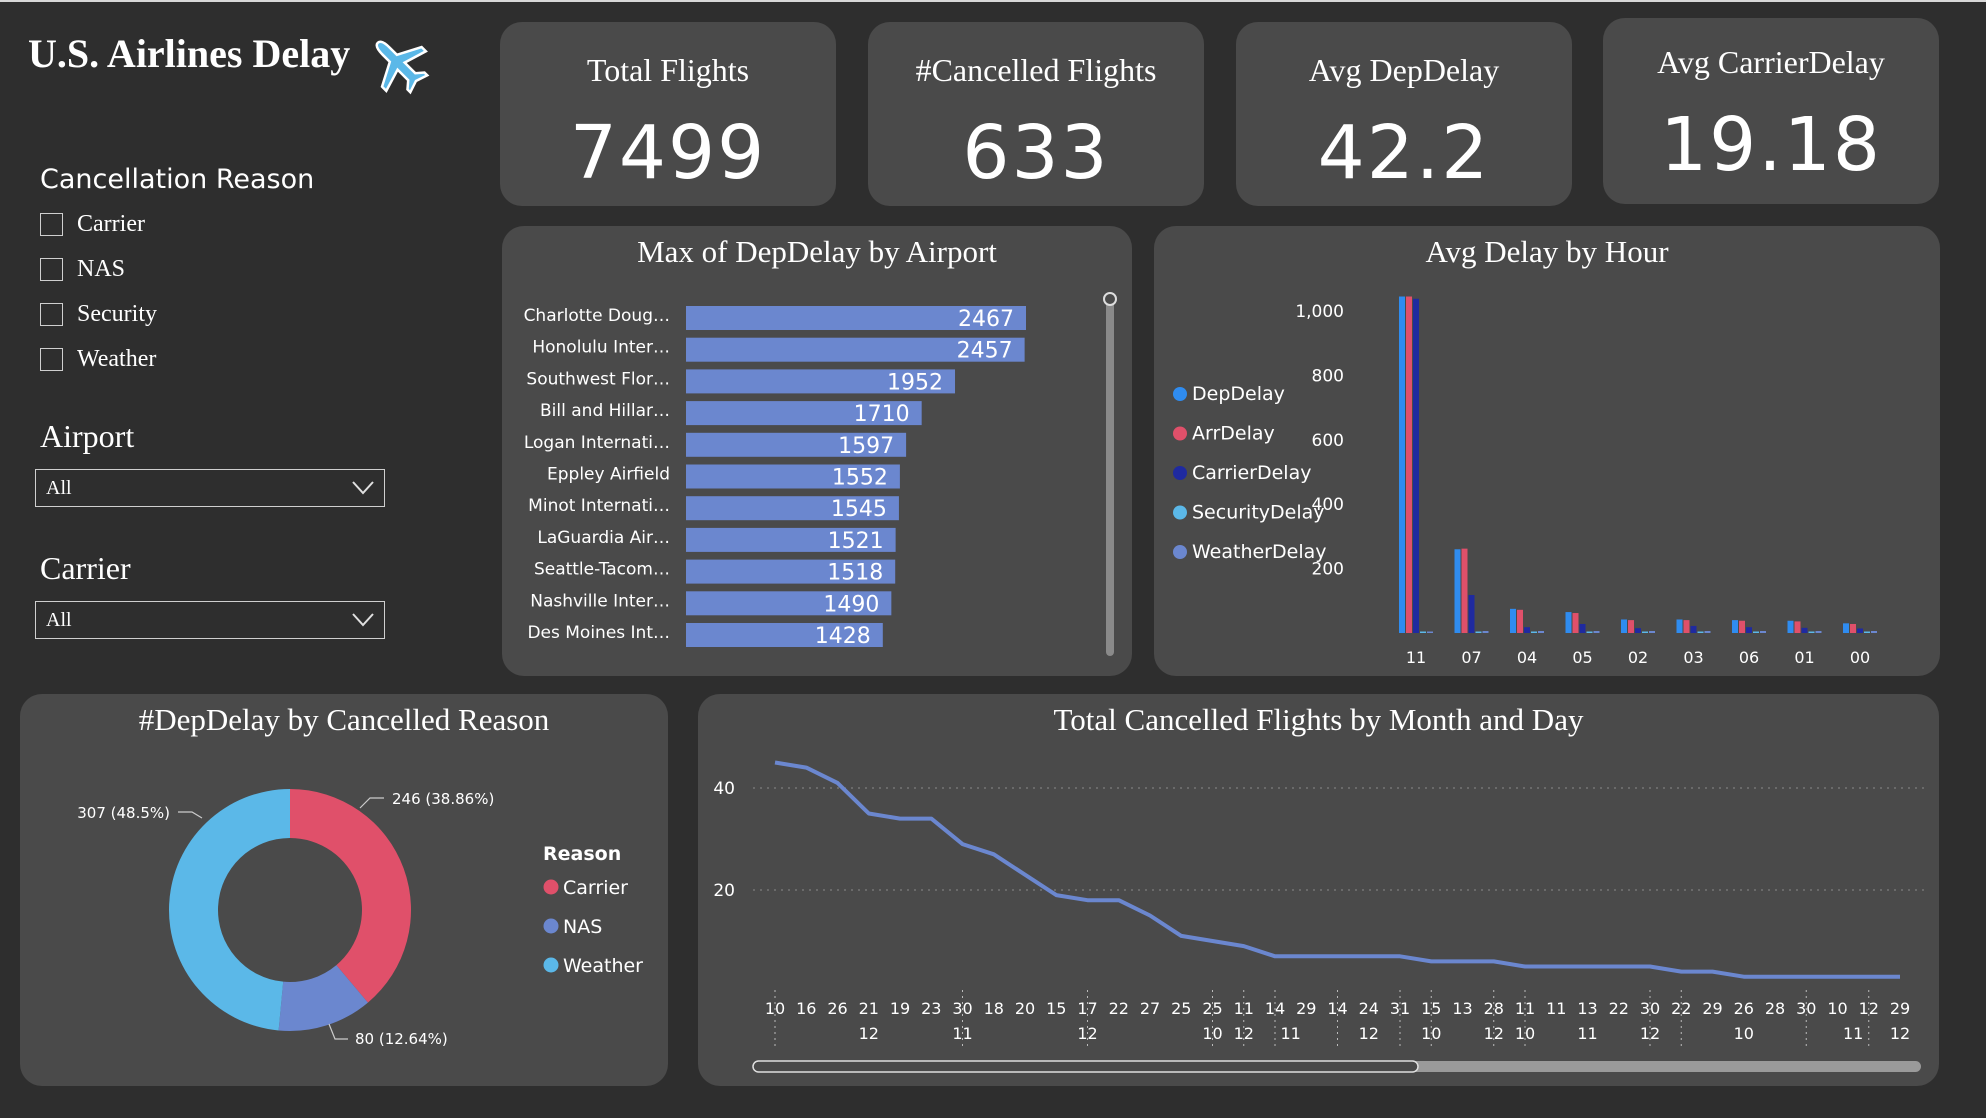 Image resolution: width=1986 pixels, height=1118 pixels. Describe the element at coordinates (1085, 1066) in the screenshot. I see `scrollbar-thumb` at that location.